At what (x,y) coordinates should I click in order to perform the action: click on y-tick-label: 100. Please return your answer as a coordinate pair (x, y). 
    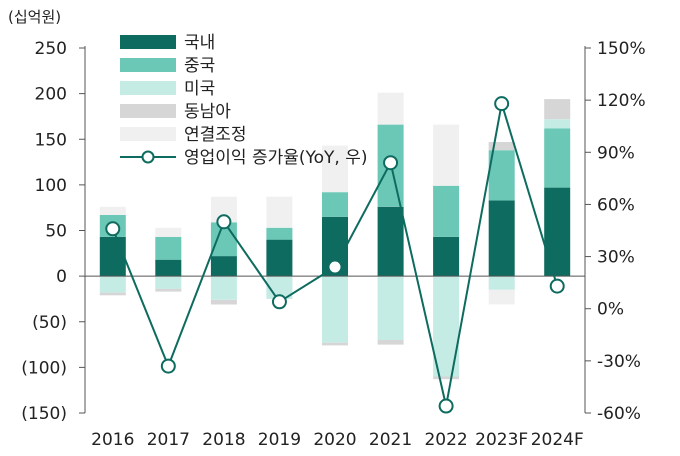
    Looking at the image, I should click on (51, 186).